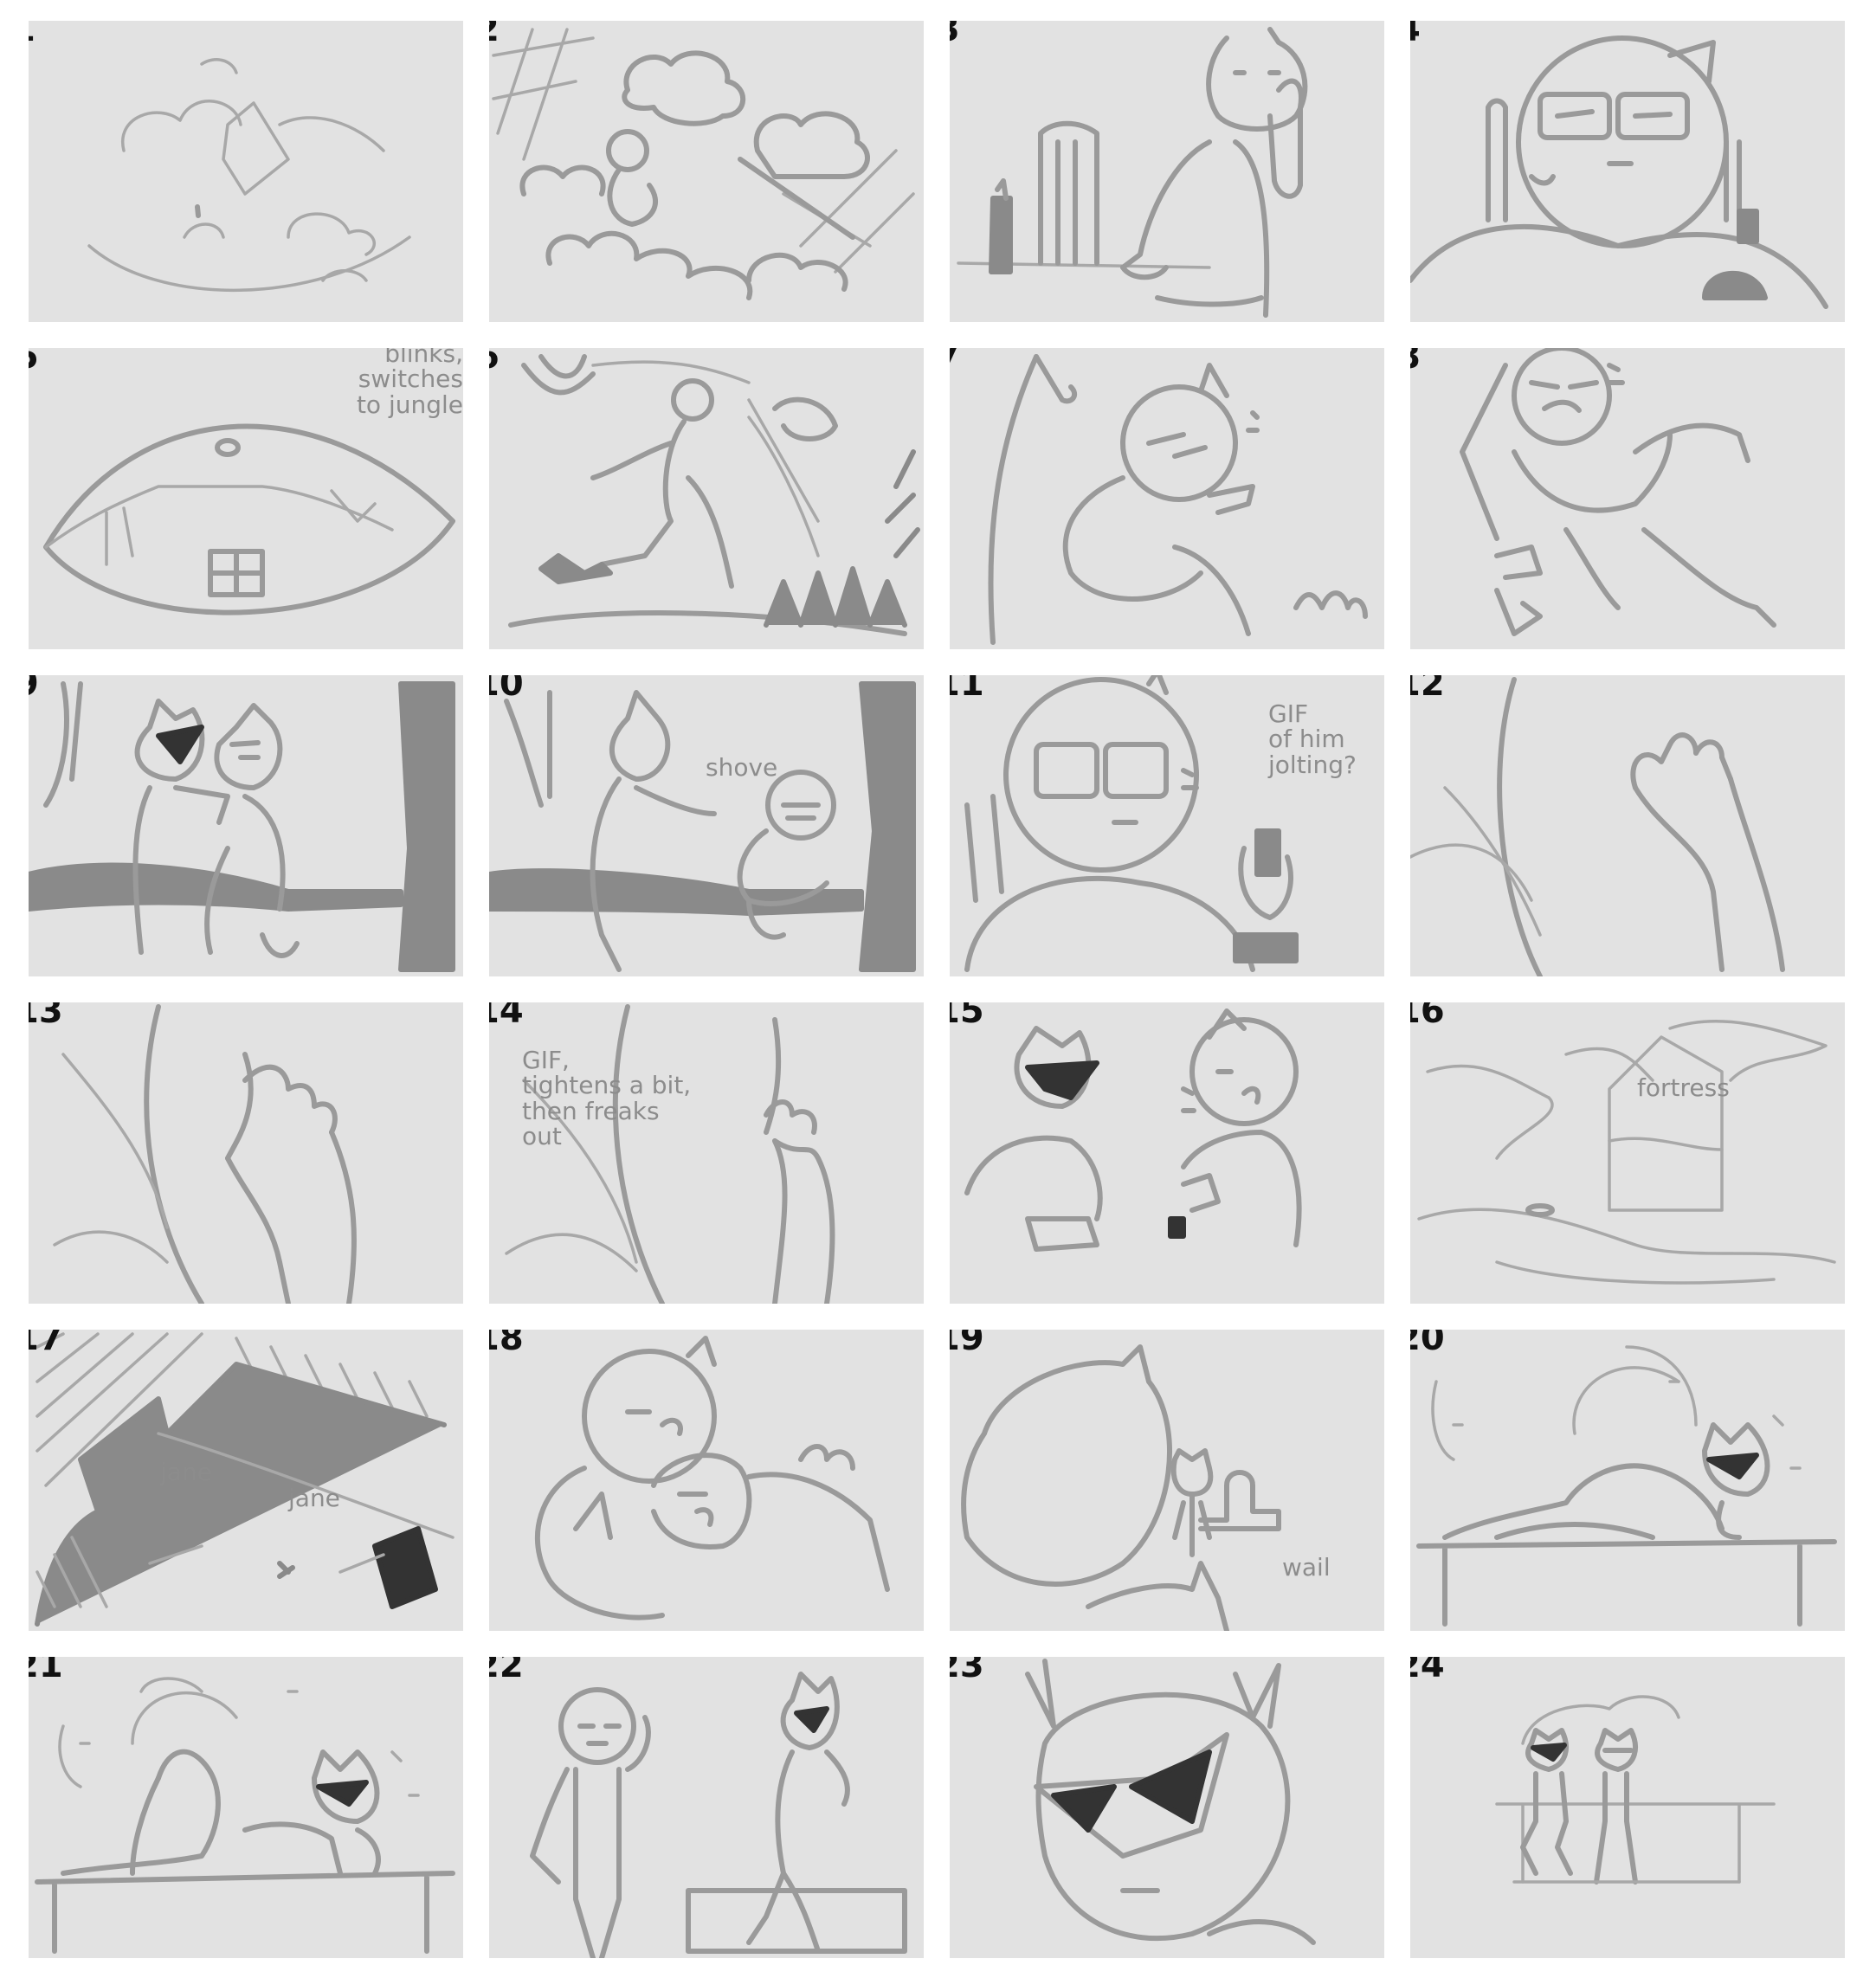  I want to click on panel-2-sketch, so click(703, 164).